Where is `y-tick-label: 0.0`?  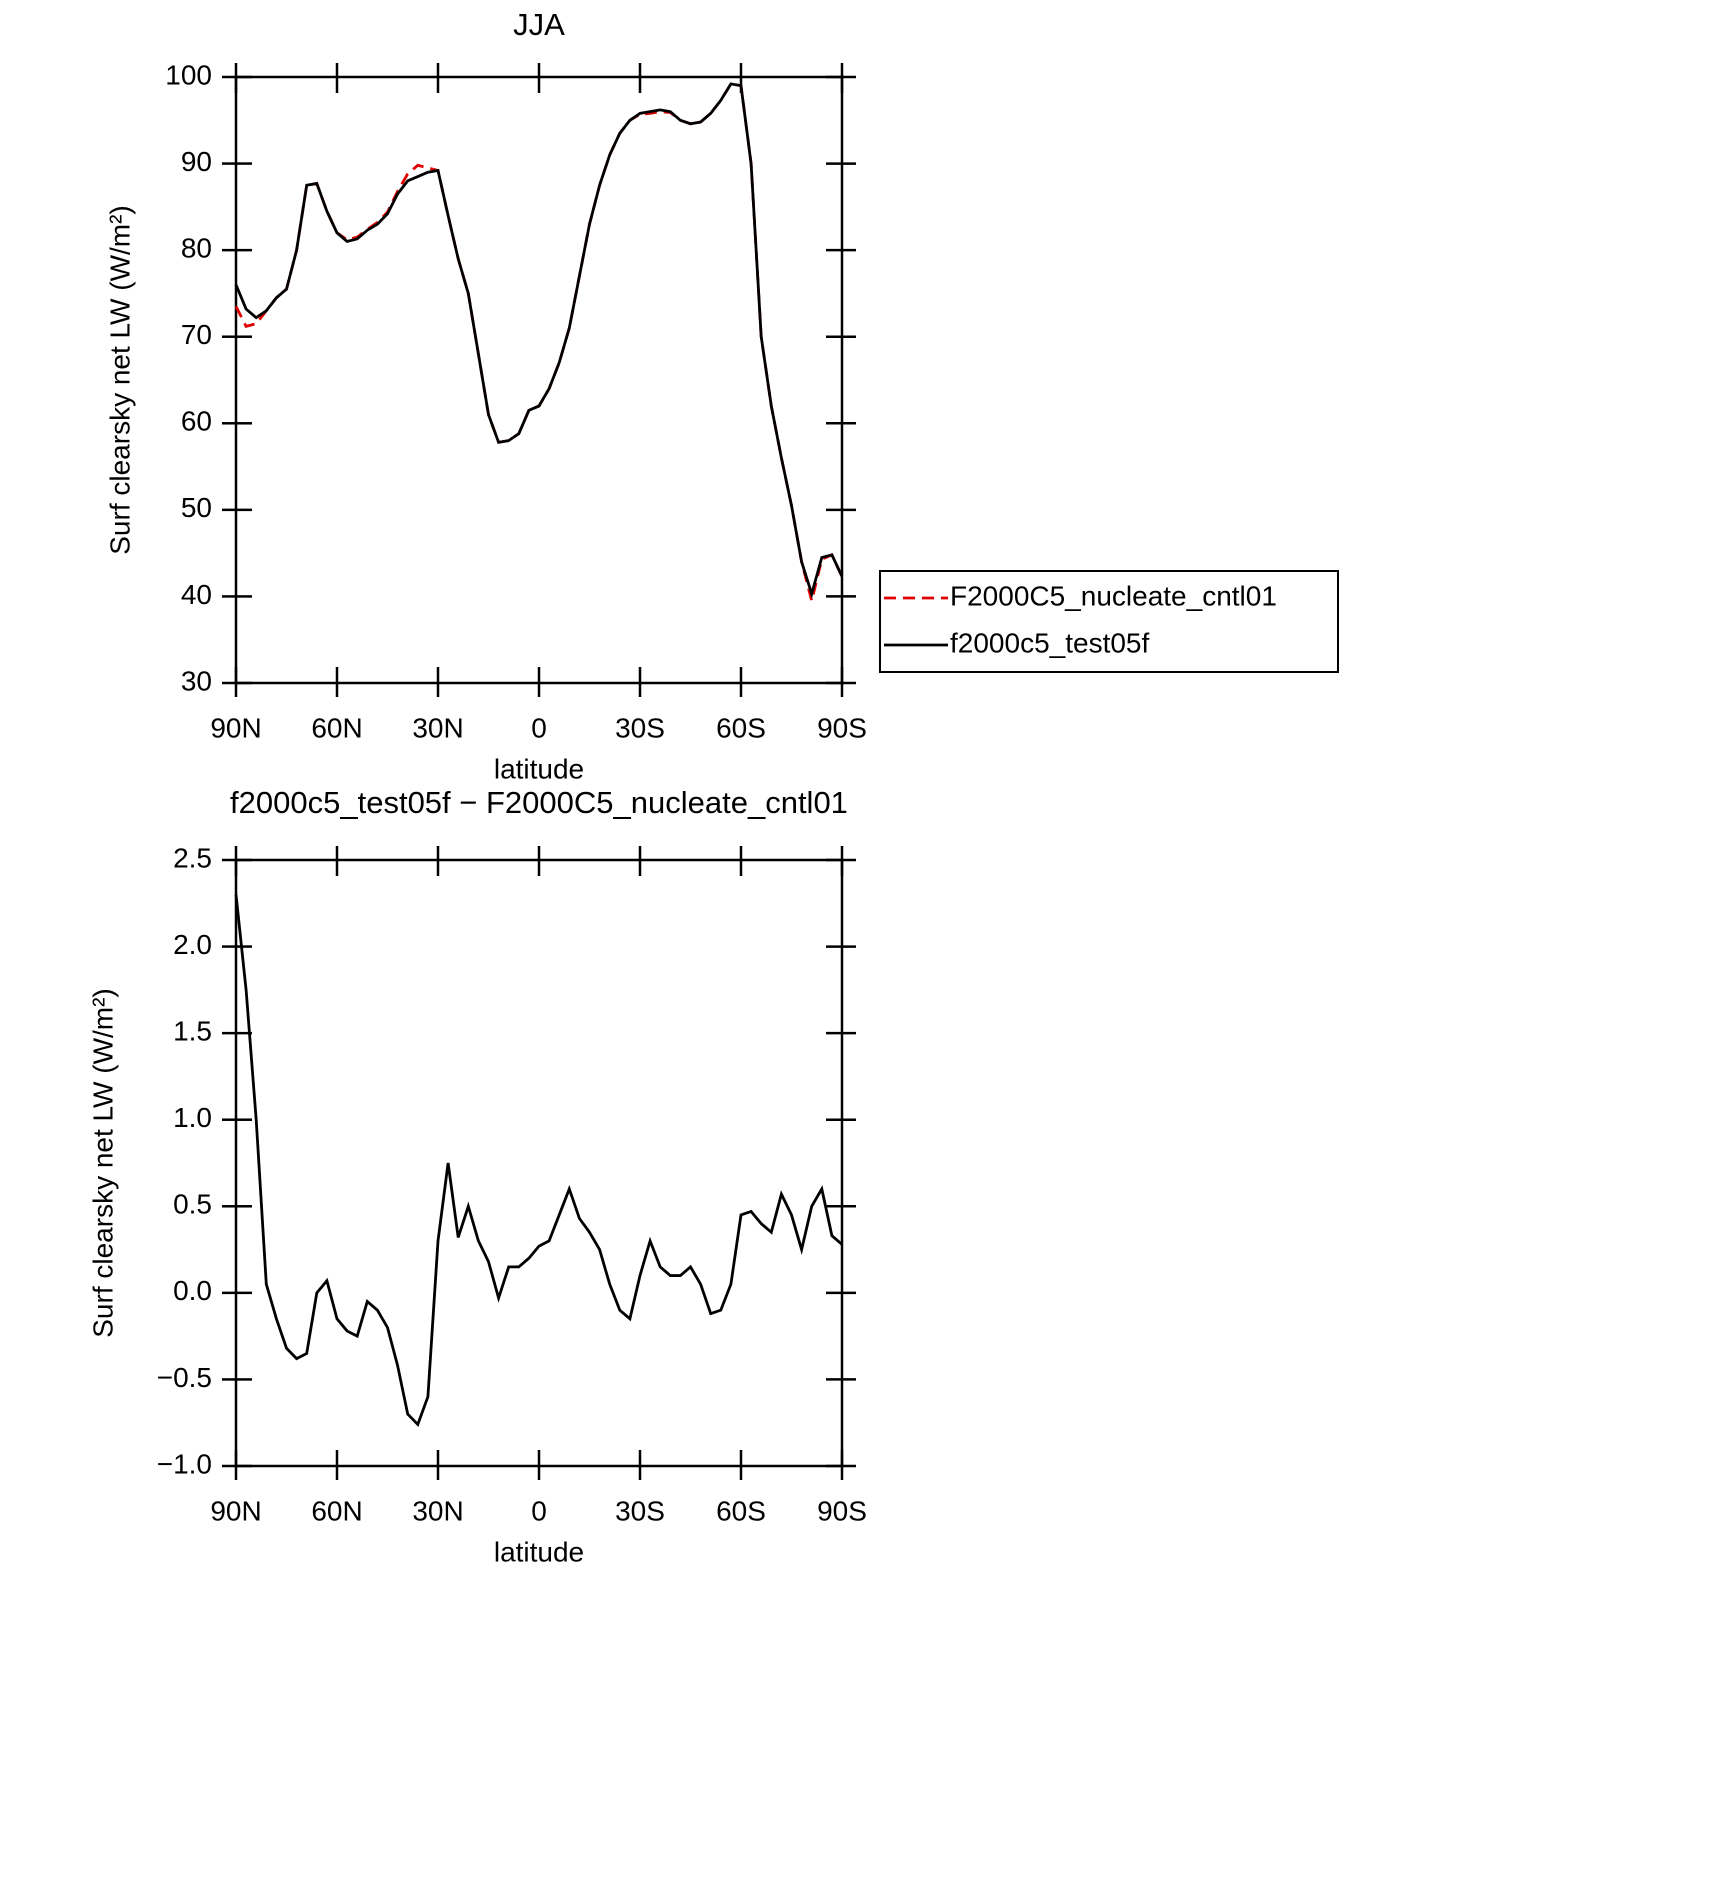 y-tick-label: 0.0 is located at coordinates (192, 1290).